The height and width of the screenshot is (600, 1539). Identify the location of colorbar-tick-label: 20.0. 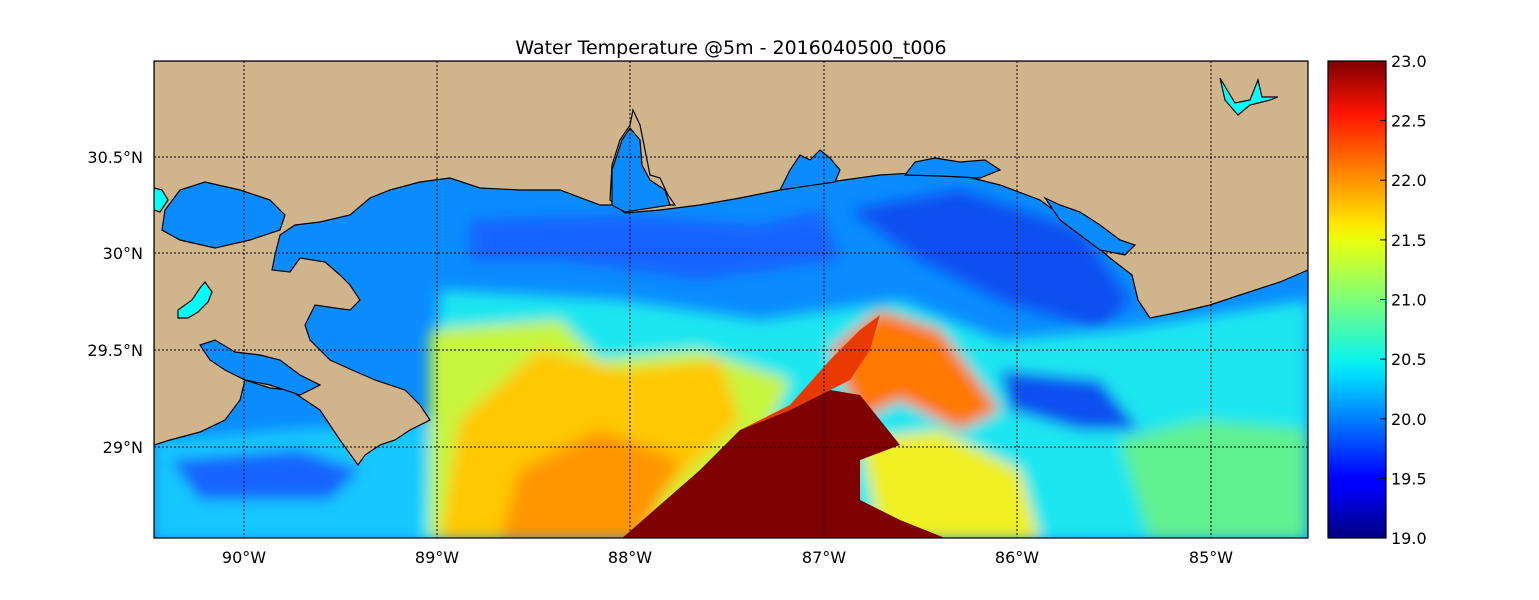
(1409, 419).